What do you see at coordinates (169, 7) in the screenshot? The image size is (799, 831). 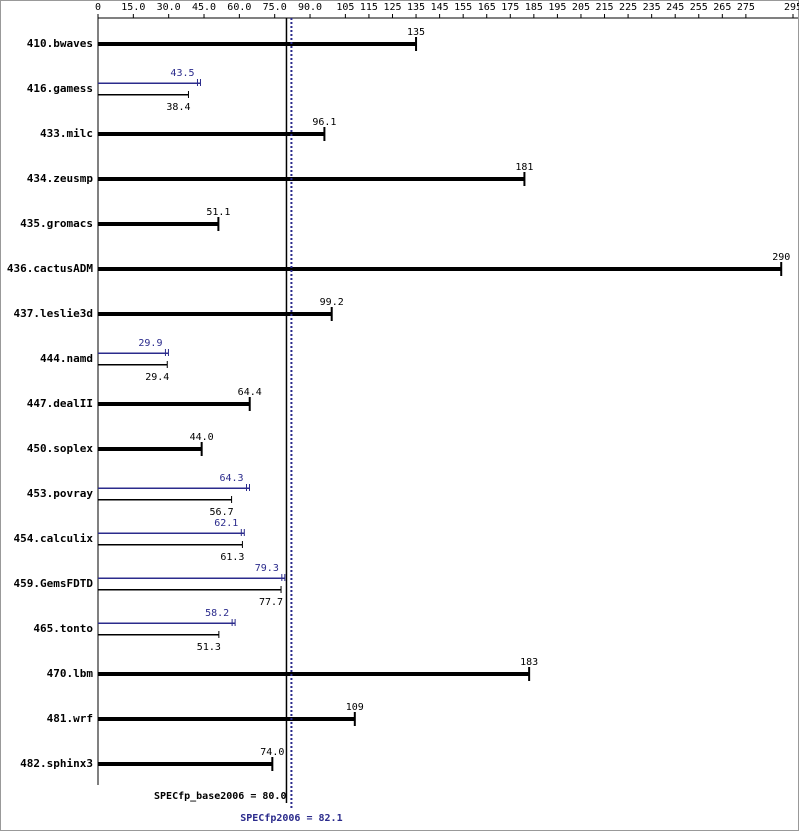 I see `x-tick-label: 30.0` at bounding box center [169, 7].